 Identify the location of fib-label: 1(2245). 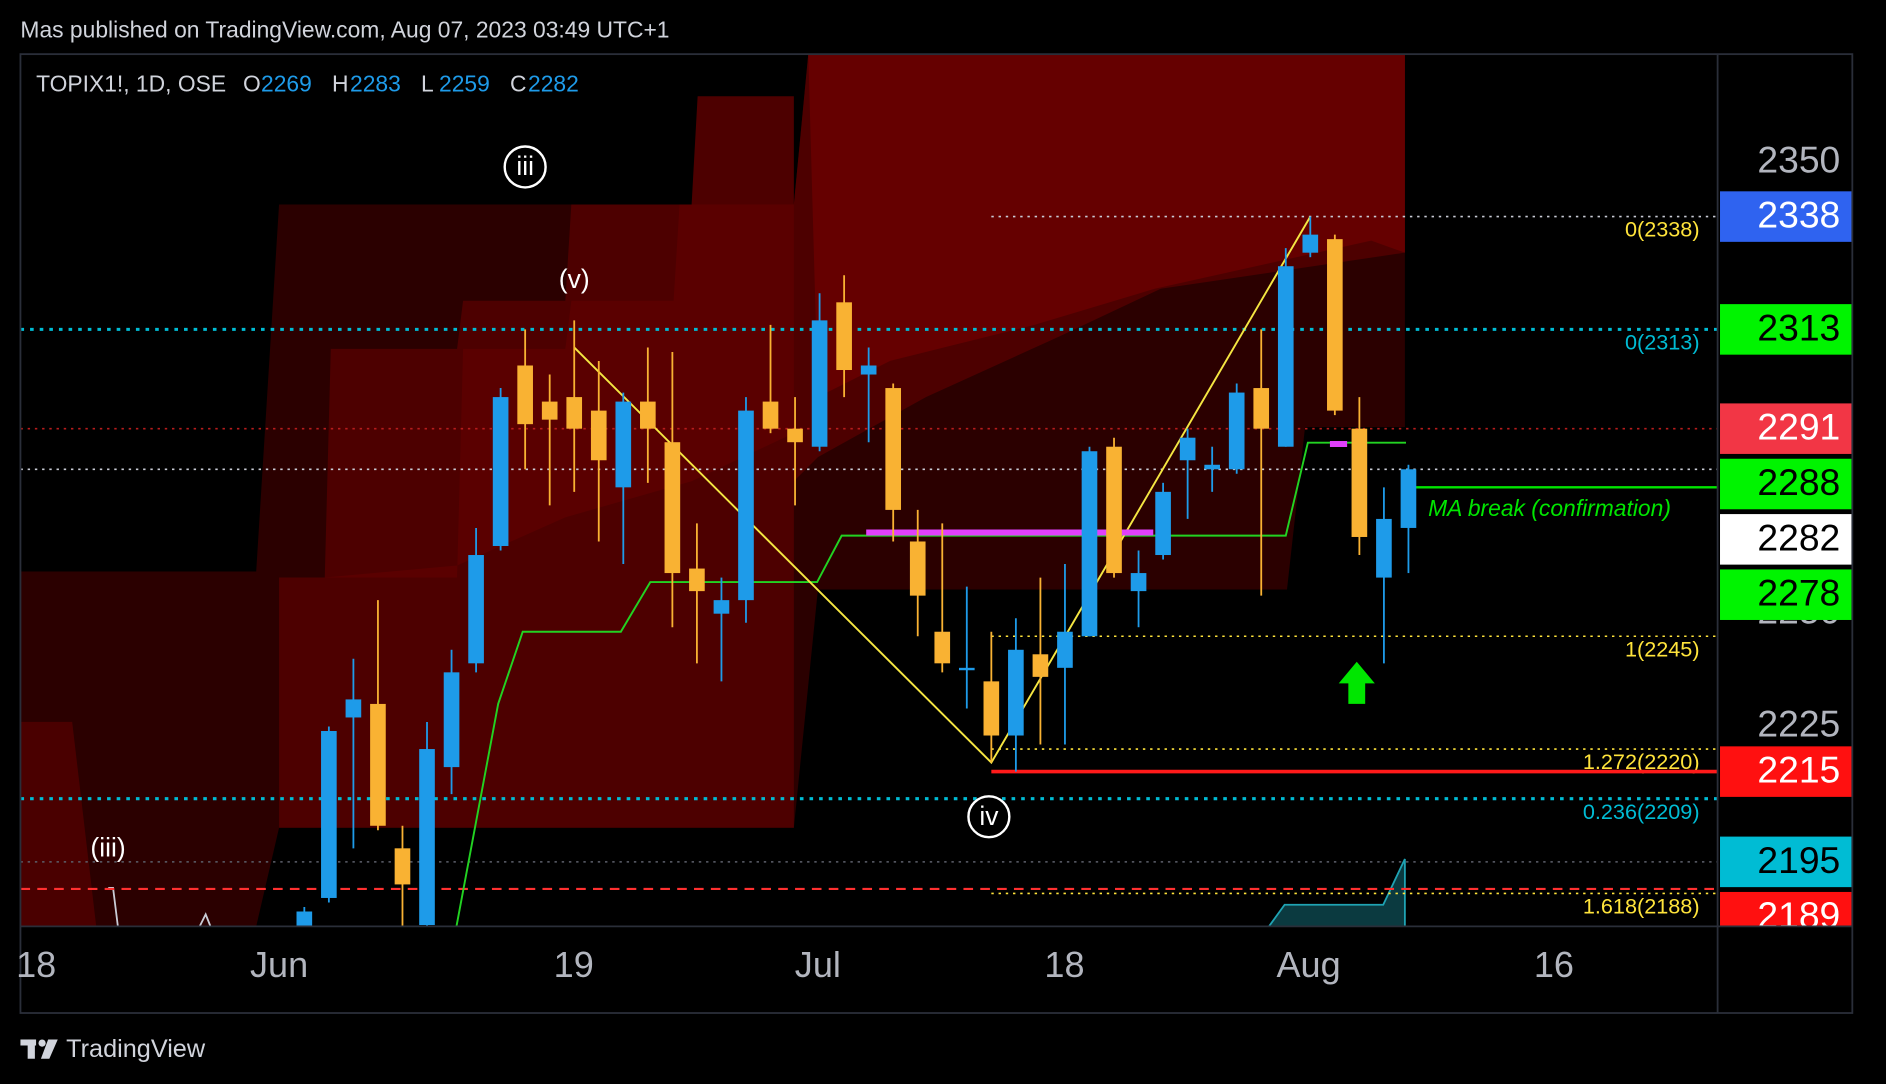
(1662, 648).